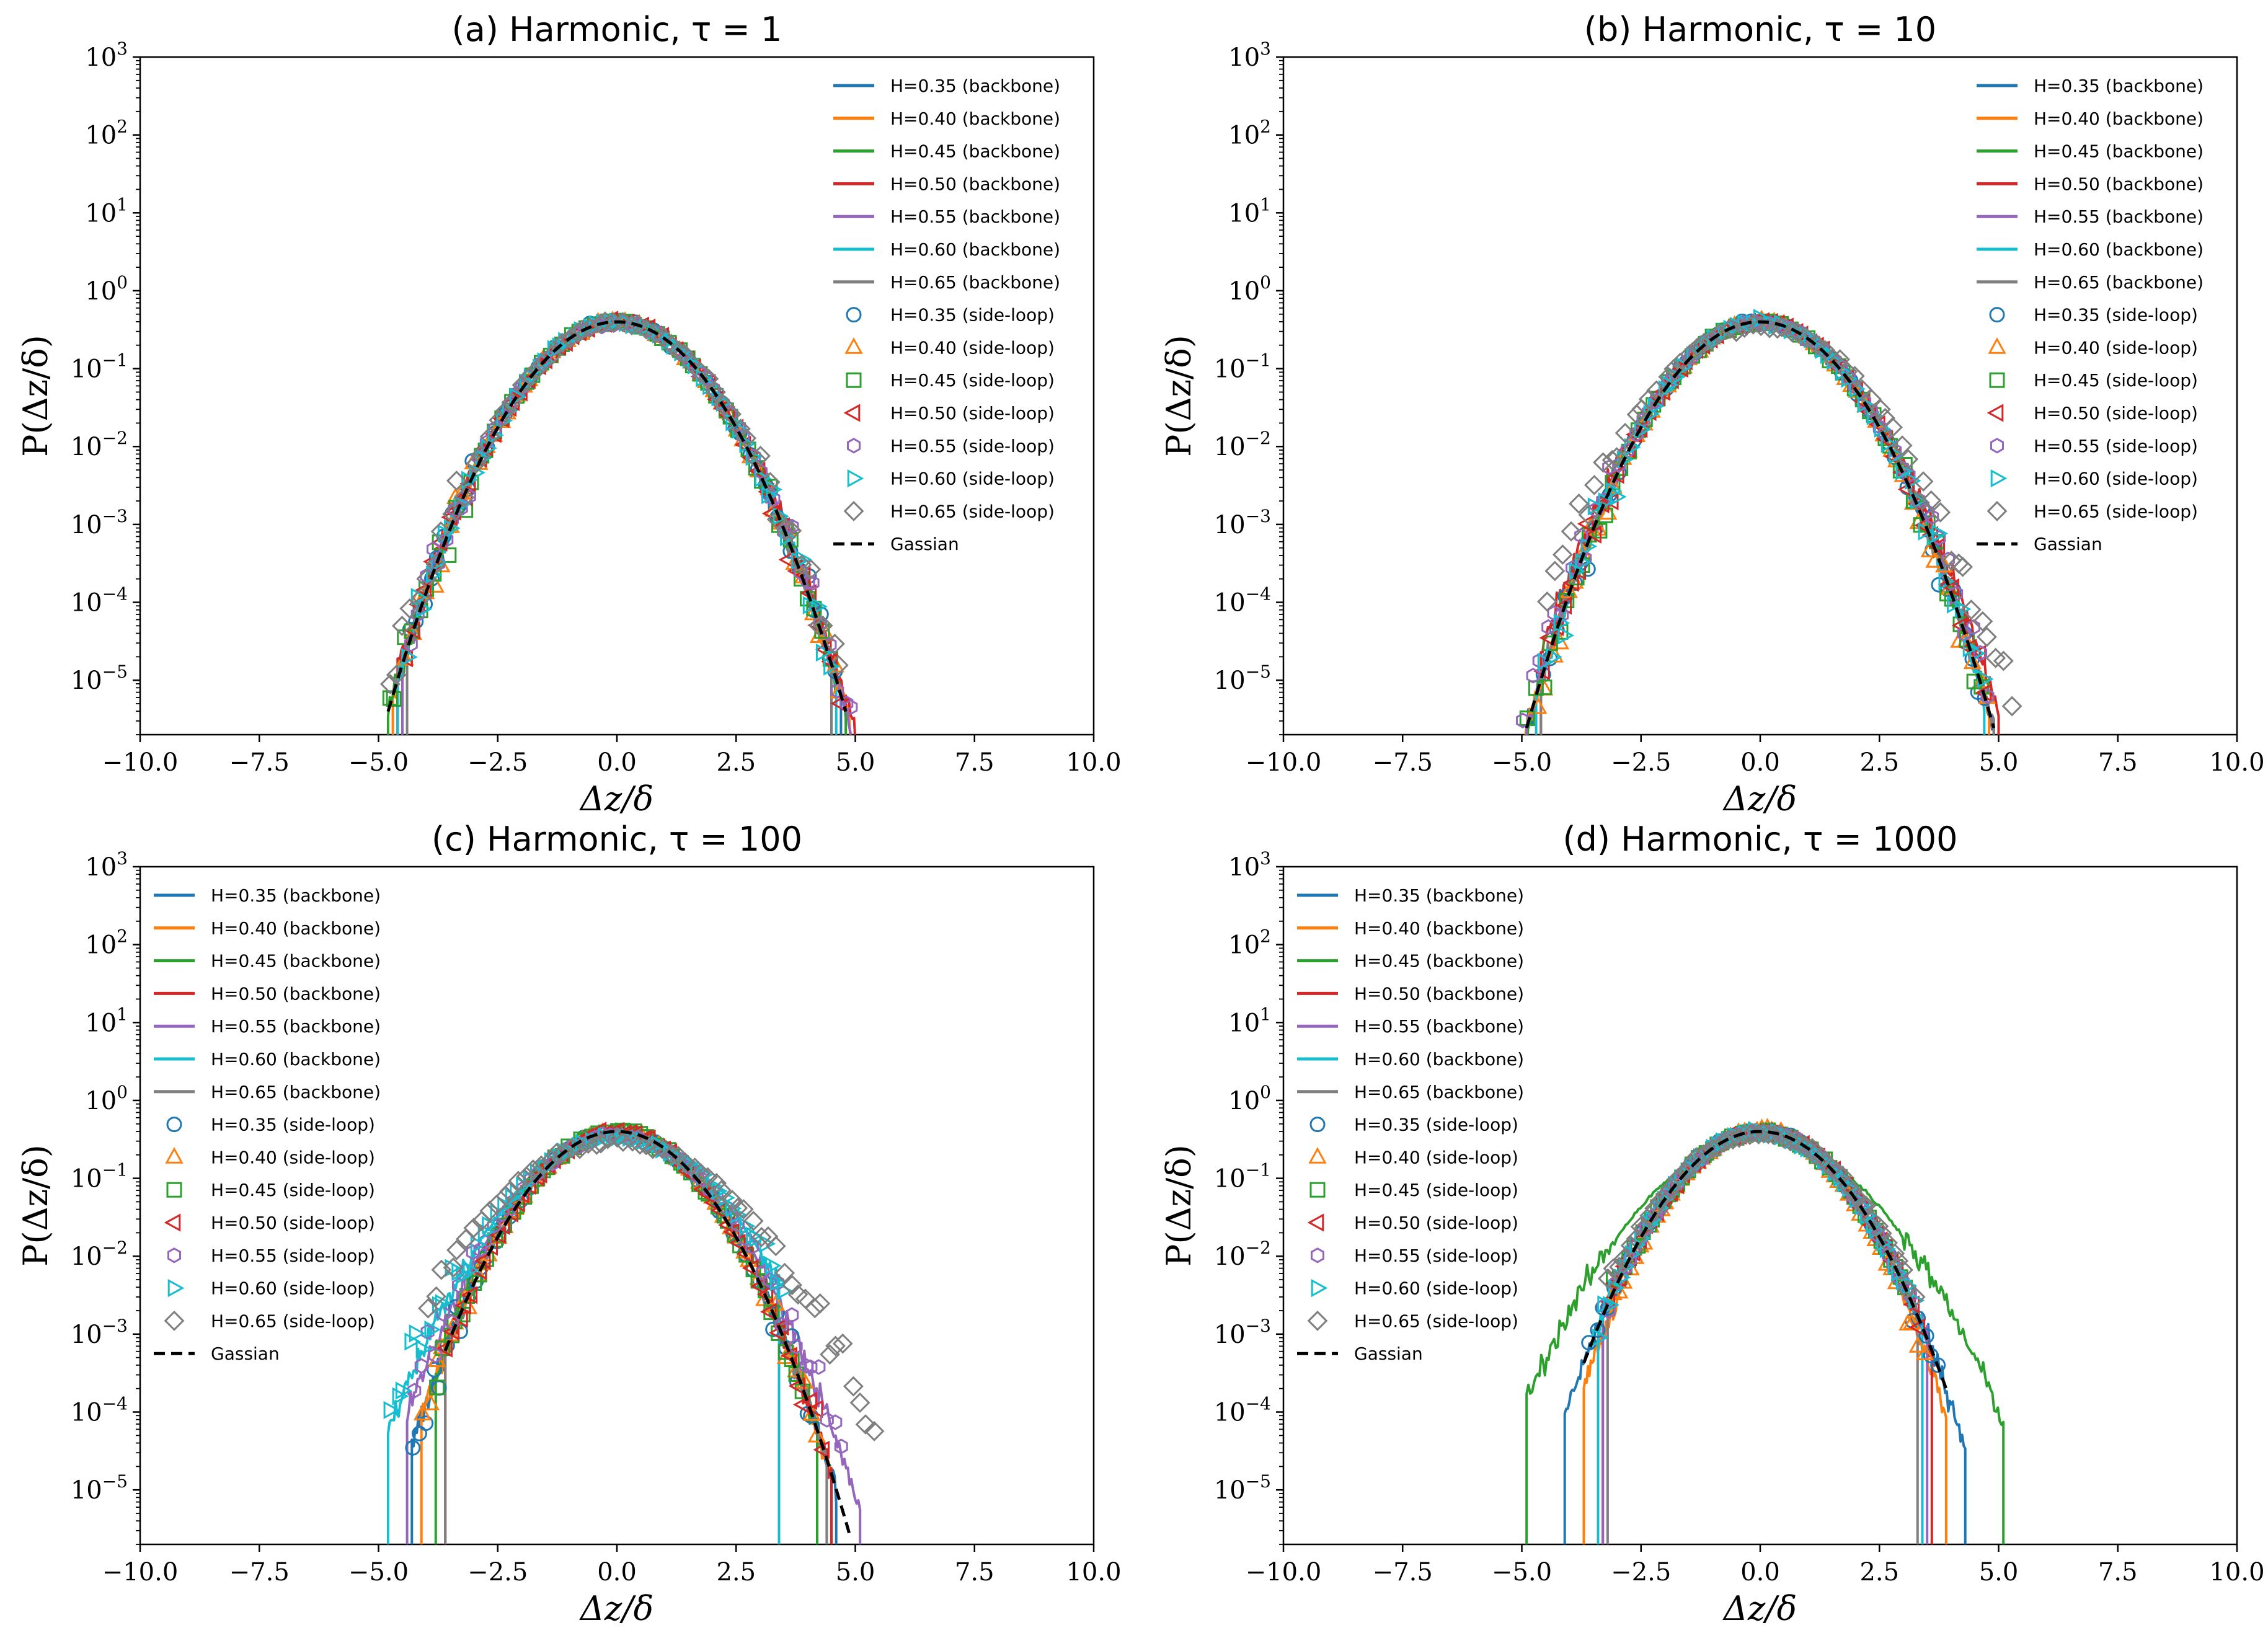  Describe the element at coordinates (99, 1176) in the screenshot. I see `y-tick-label: 10⁻¹` at that location.